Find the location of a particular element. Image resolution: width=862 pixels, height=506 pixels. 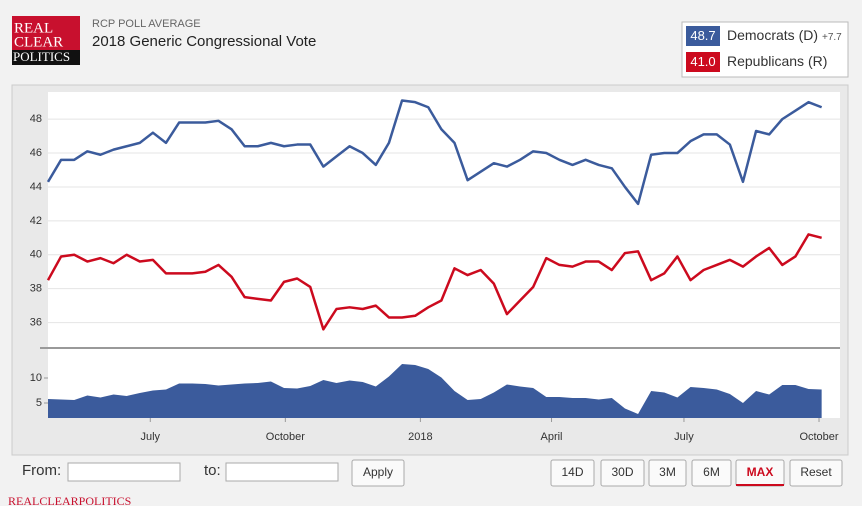

legend-value: 41.0 is located at coordinates (702, 61).